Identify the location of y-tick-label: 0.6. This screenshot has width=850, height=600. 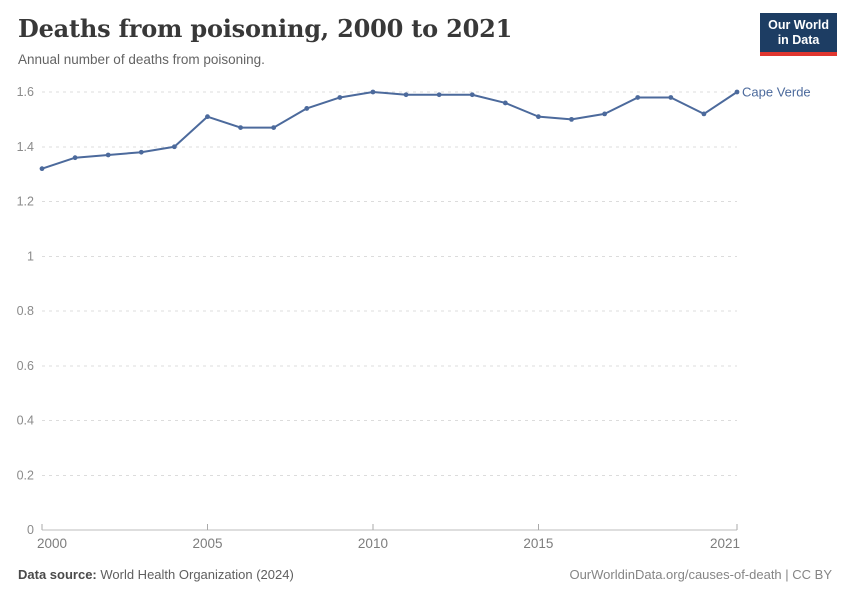
(25, 366).